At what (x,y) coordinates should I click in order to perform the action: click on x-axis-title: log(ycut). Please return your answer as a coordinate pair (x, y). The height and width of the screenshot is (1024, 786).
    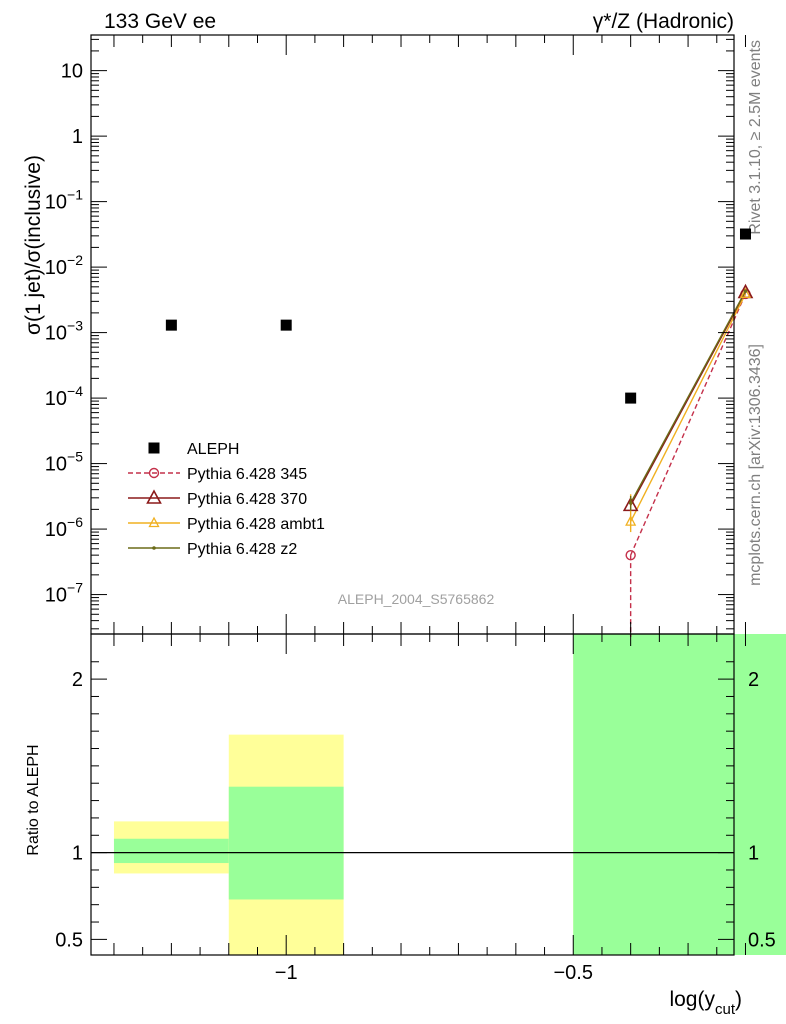
    Looking at the image, I should click on (705, 1003).